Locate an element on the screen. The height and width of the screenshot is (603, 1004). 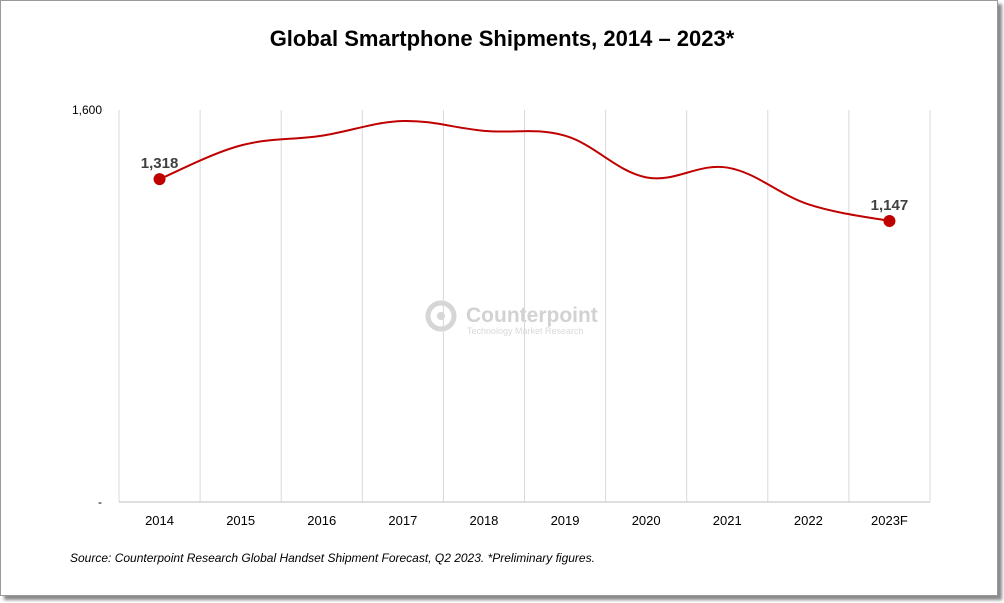
data-label: 1,318 is located at coordinates (160, 163).